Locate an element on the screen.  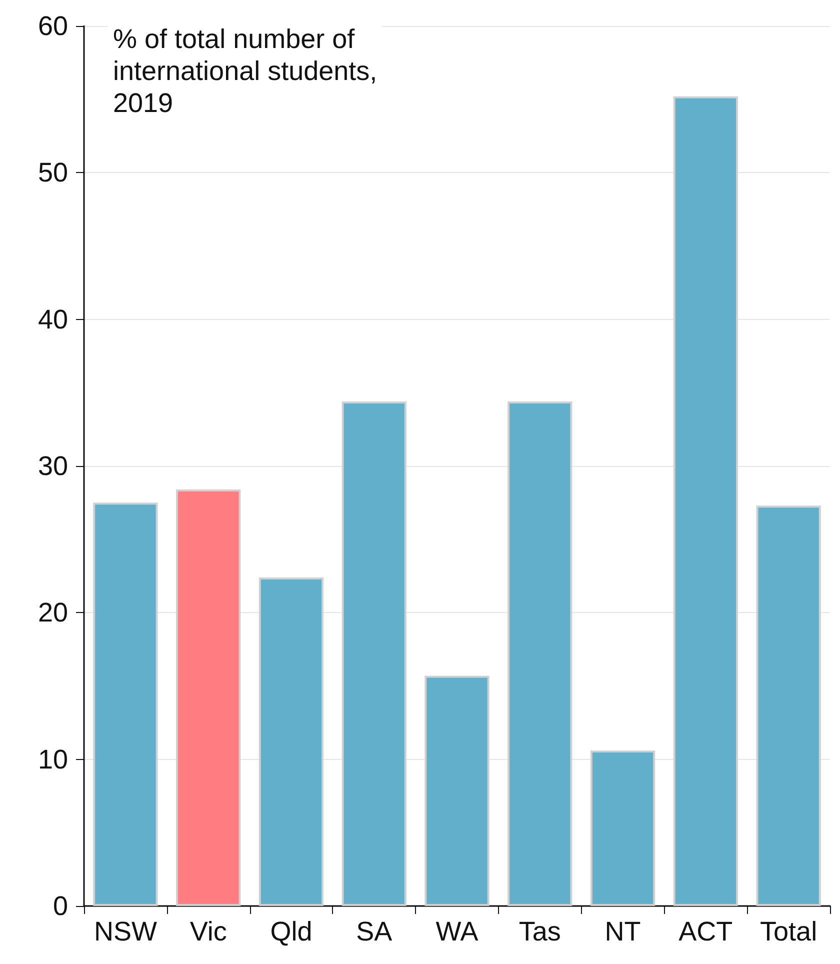
y-tick-label: 30 is located at coordinates (53, 466).